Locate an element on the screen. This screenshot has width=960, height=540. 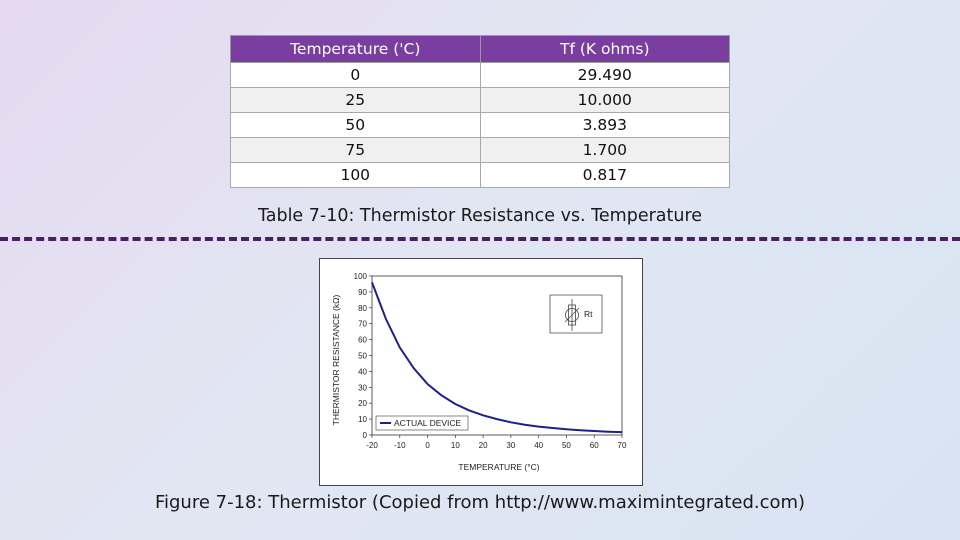
table-row: 25 10.000 is located at coordinates (480, 100).